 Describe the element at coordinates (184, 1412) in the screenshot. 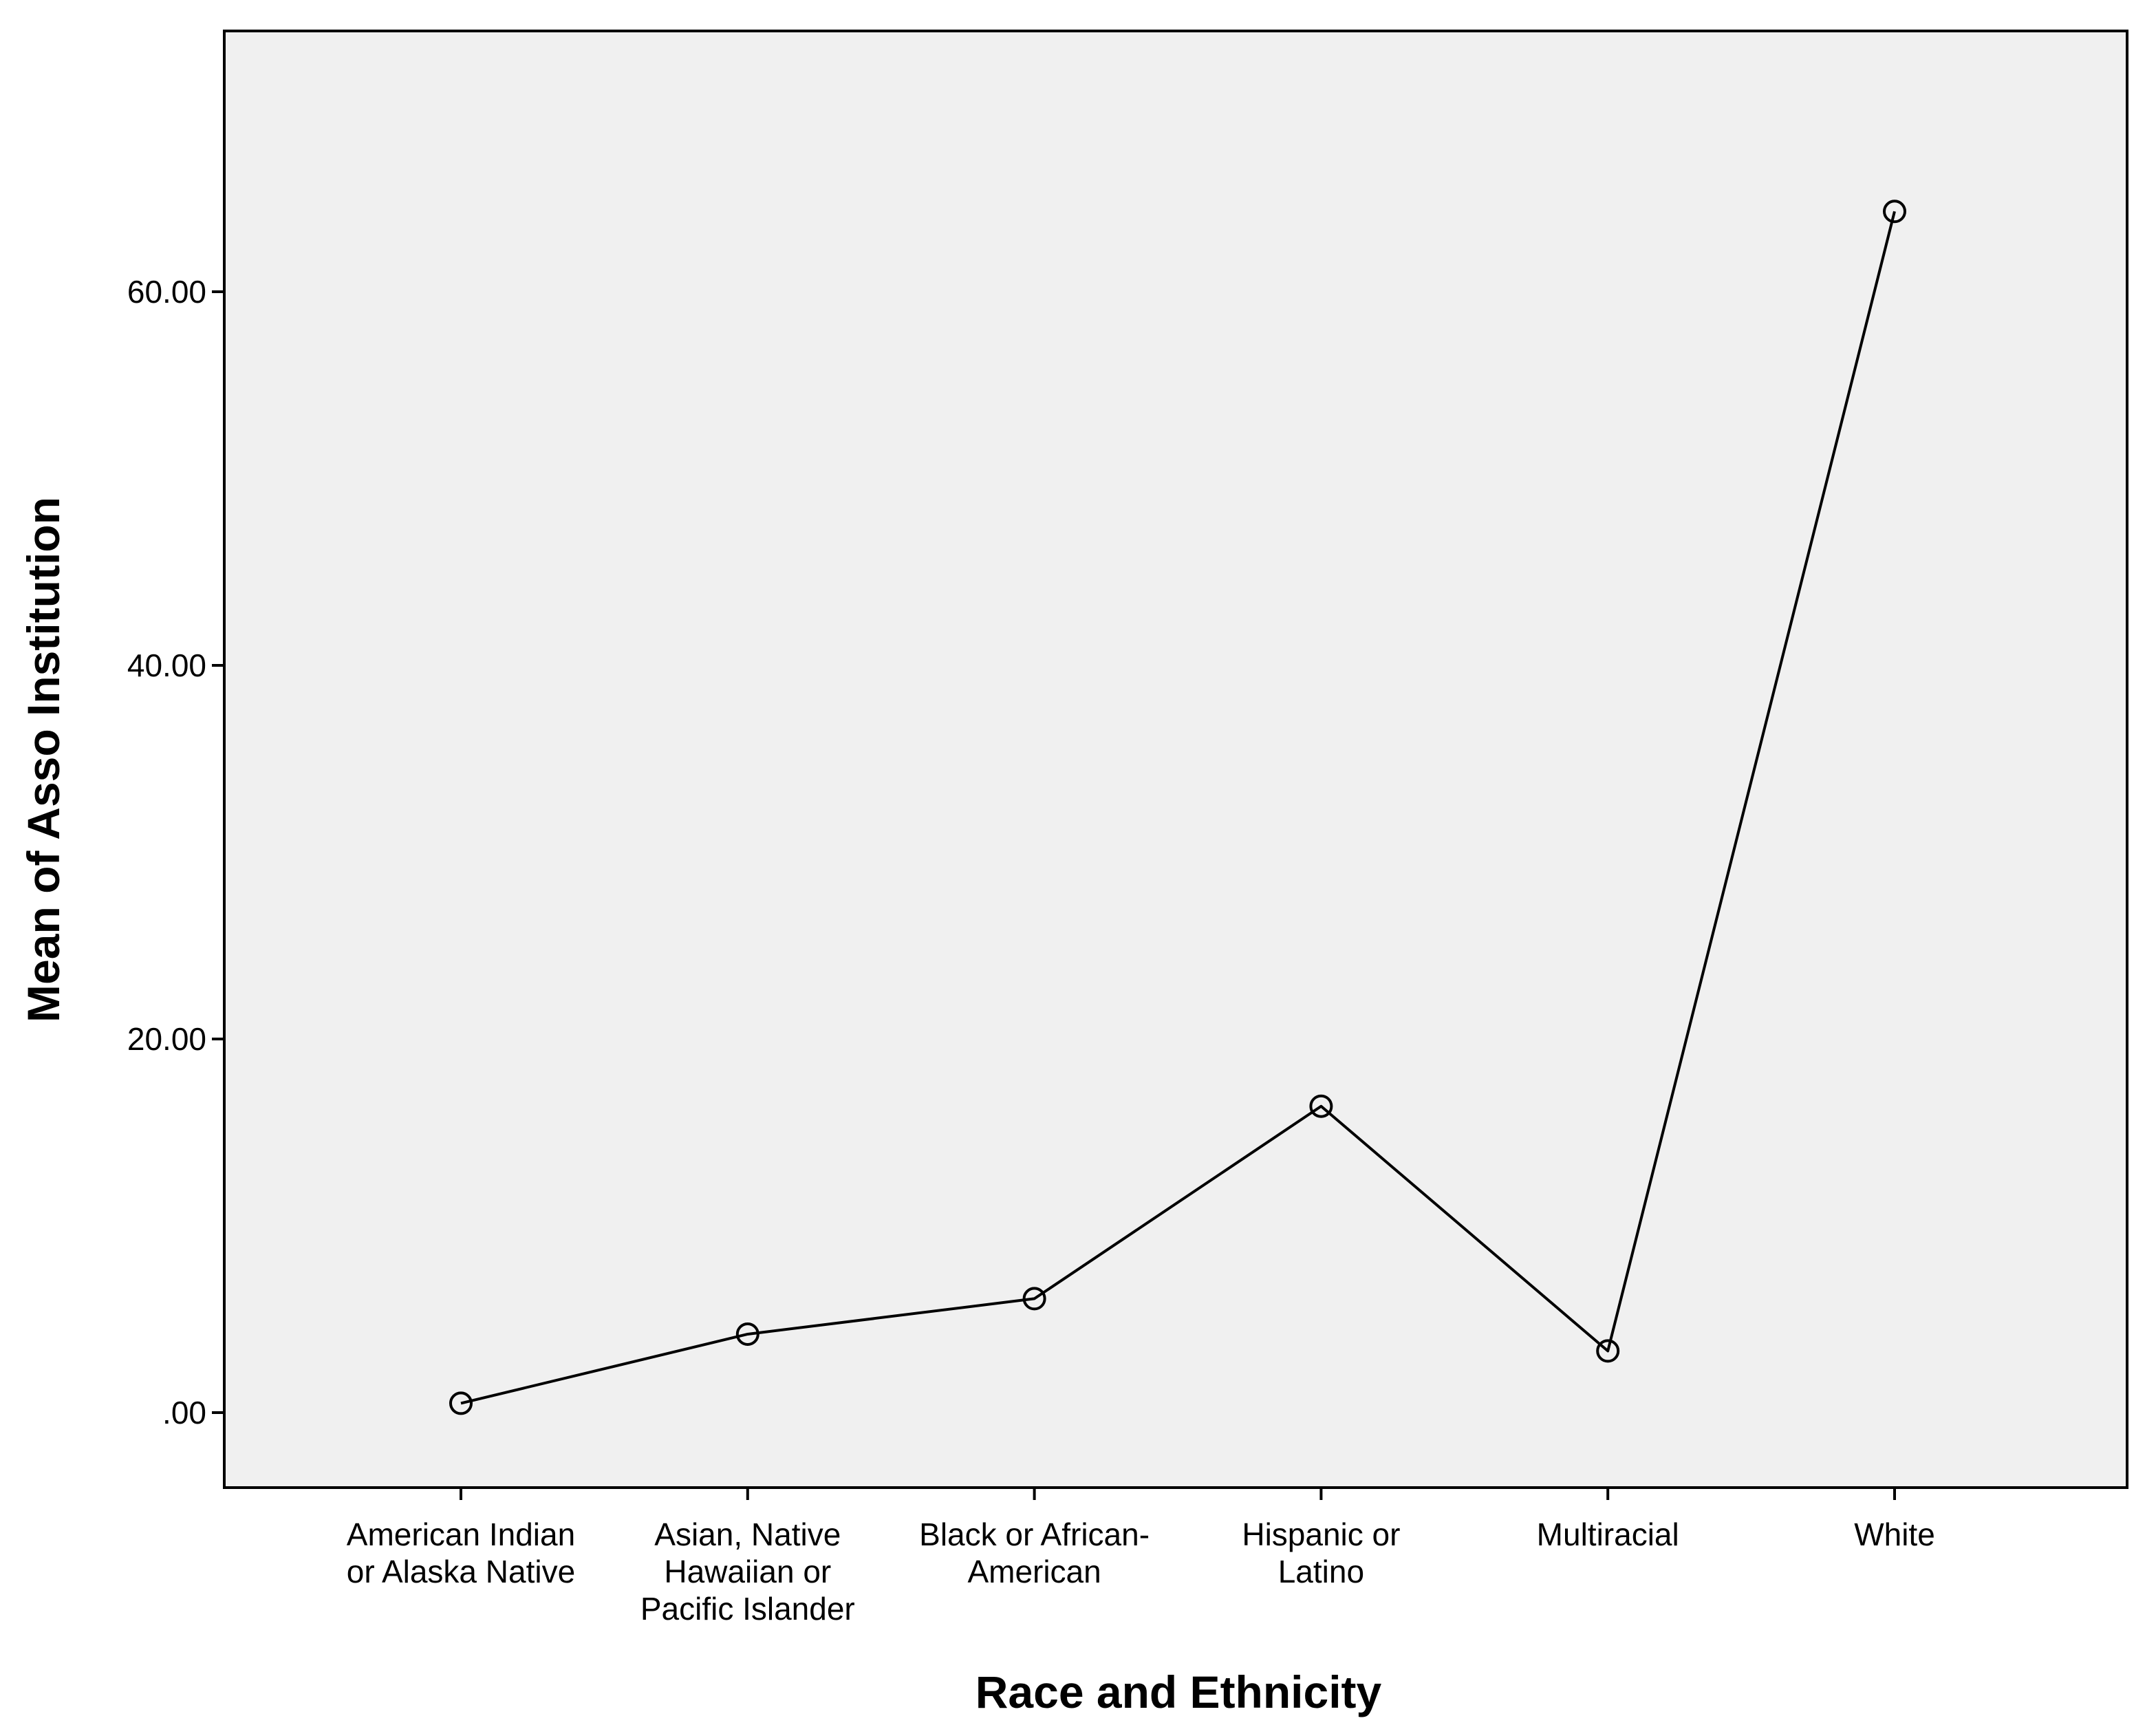

I see `y-tick-label: .00` at that location.